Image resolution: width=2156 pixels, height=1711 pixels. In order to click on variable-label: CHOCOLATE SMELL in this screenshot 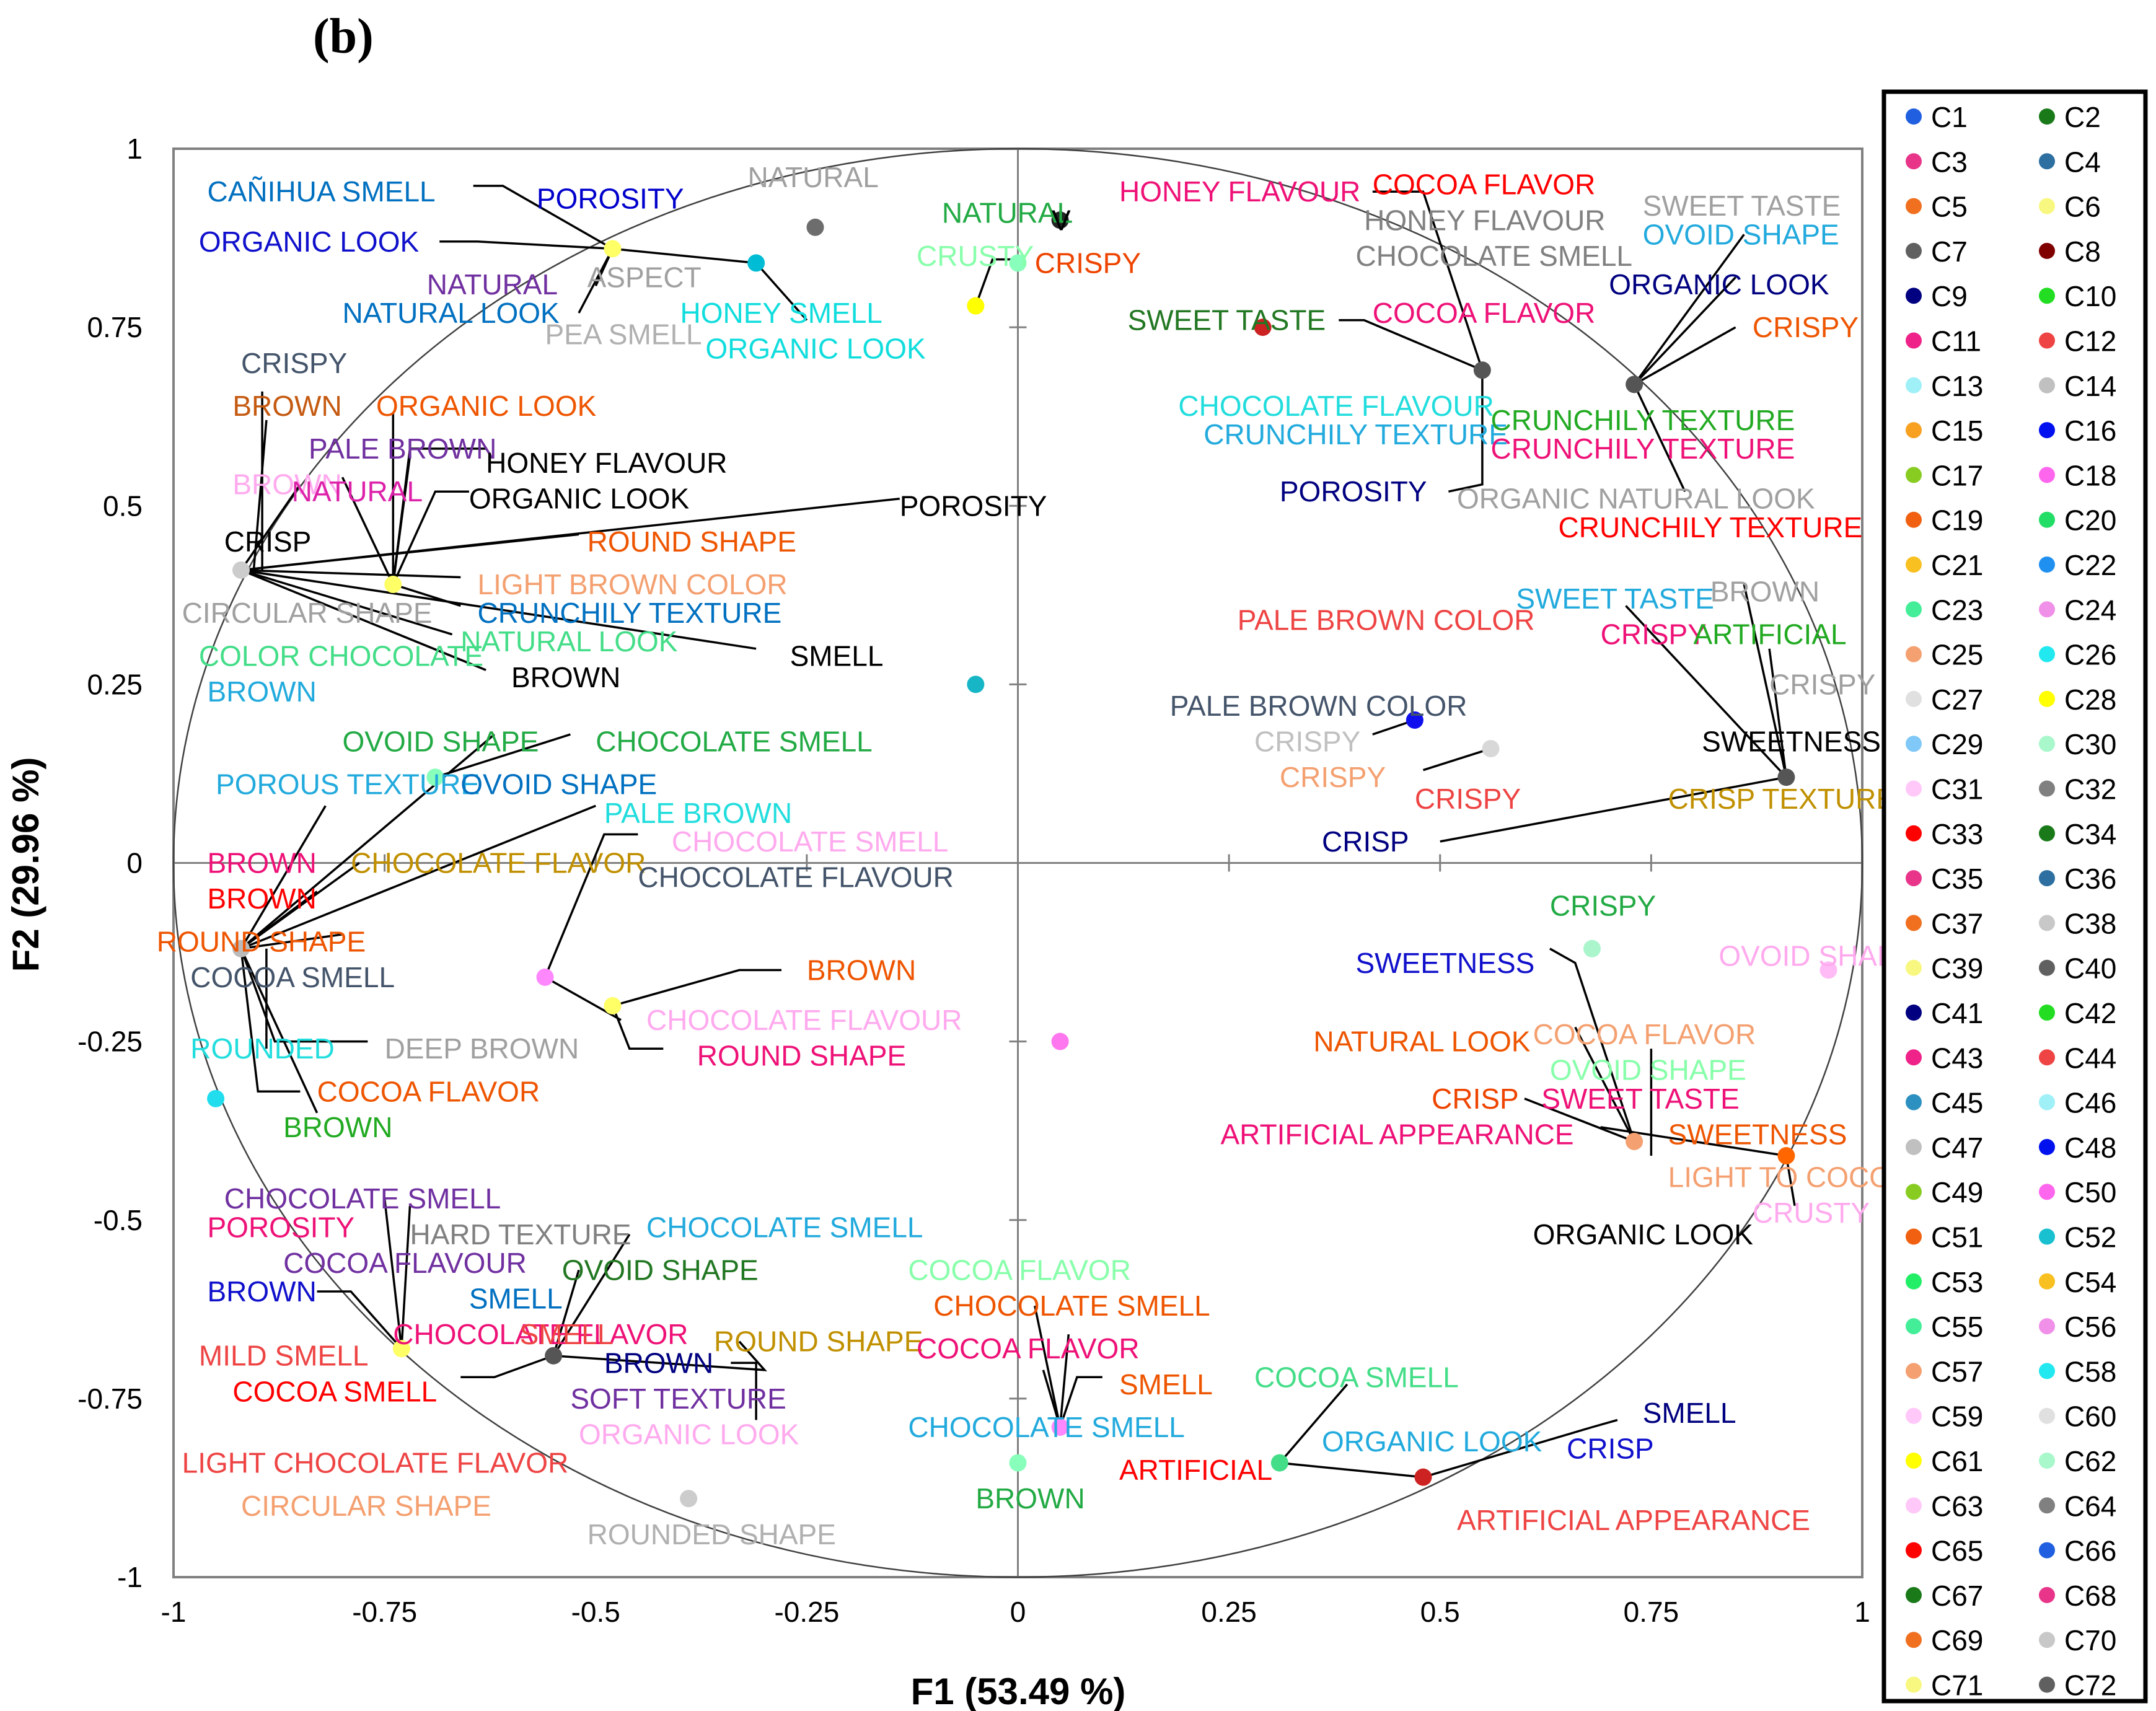, I will do `click(1071, 1306)`.